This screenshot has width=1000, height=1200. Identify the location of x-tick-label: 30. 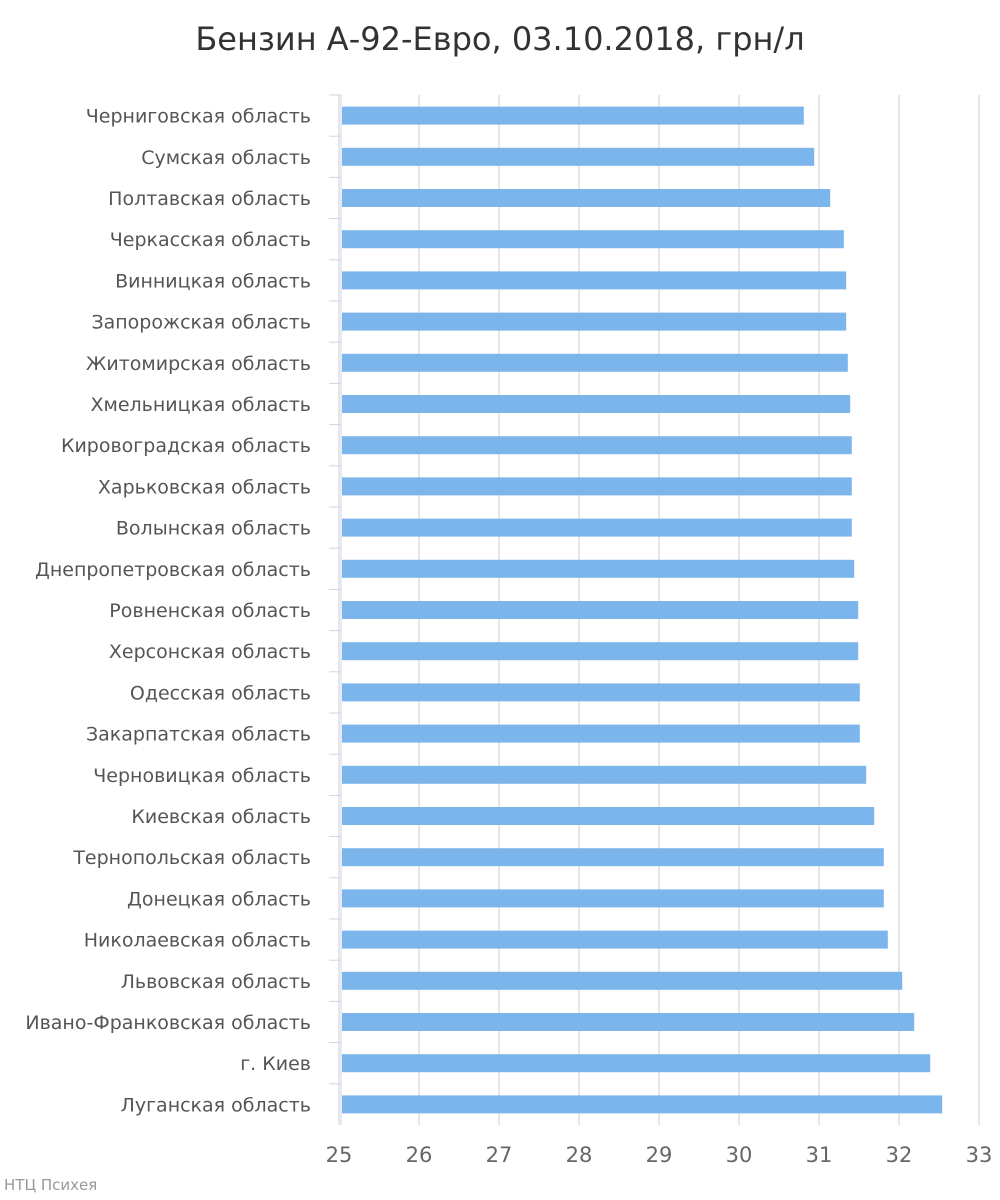
(739, 1155).